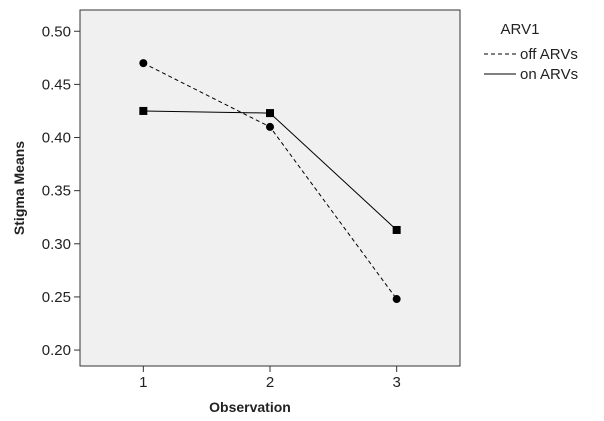  Describe the element at coordinates (56, 138) in the screenshot. I see `y-tick-label: 0.40` at that location.